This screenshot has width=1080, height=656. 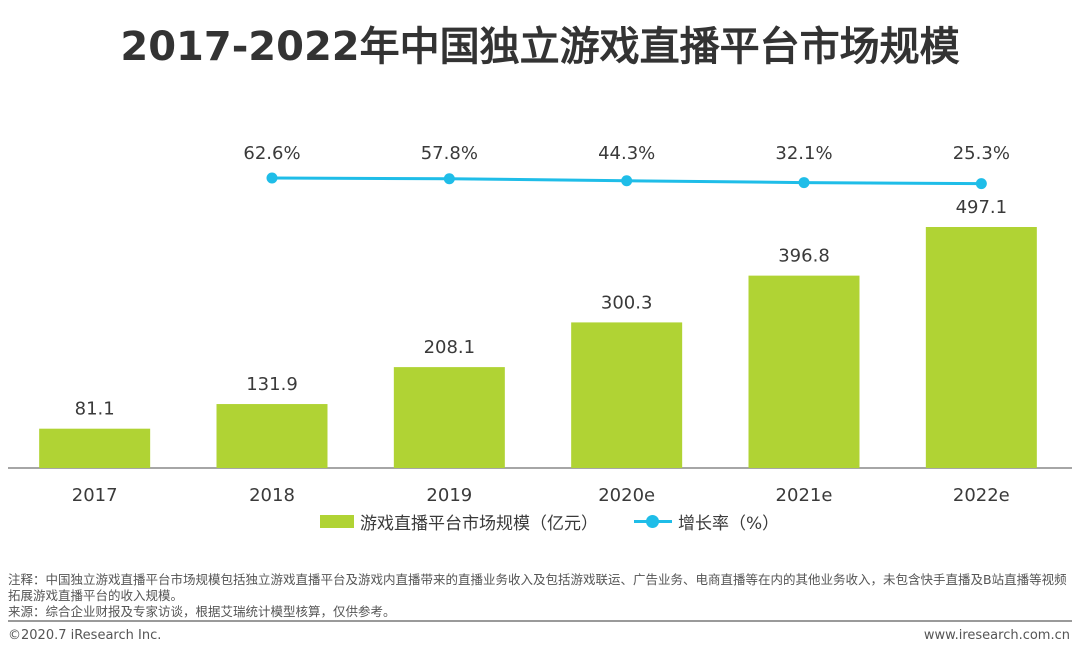 I want to click on growth-rate-label-2022e: 25.3%, so click(x=981, y=153).